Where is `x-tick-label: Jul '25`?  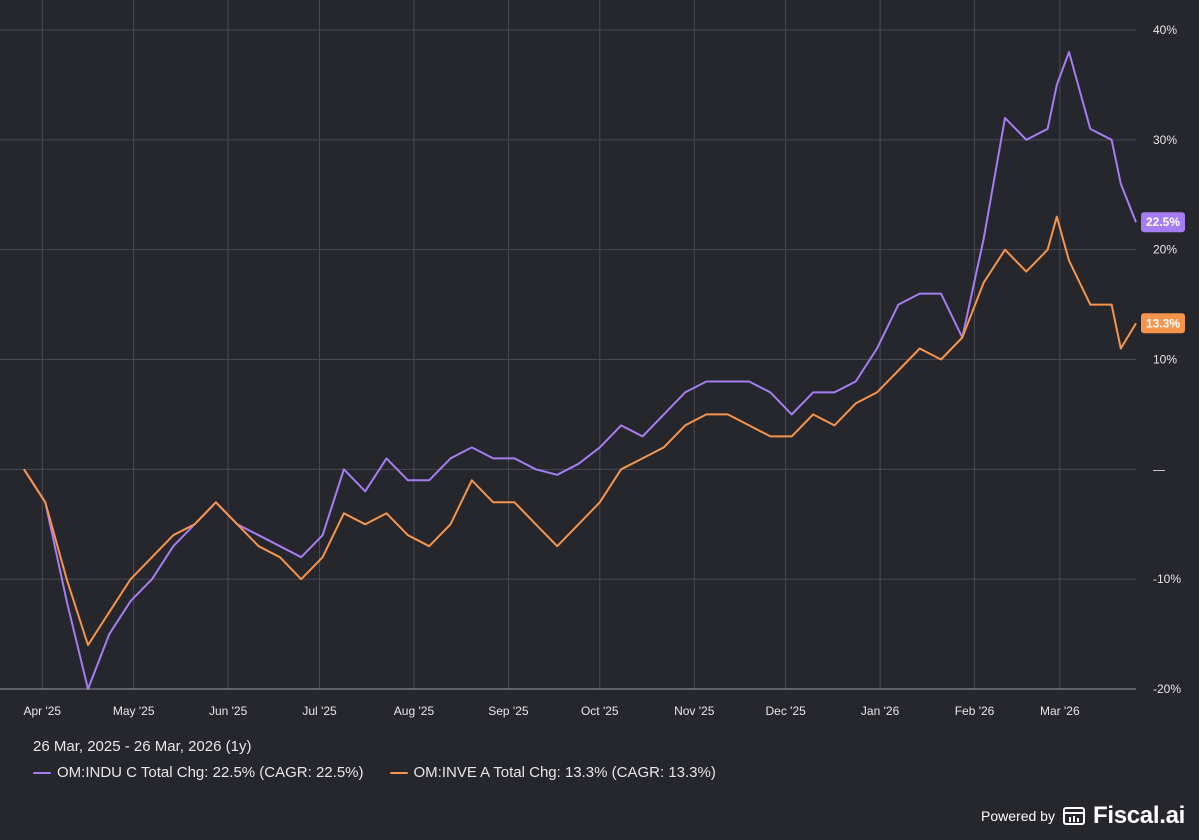
x-tick-label: Jul '25 is located at coordinates (319, 711).